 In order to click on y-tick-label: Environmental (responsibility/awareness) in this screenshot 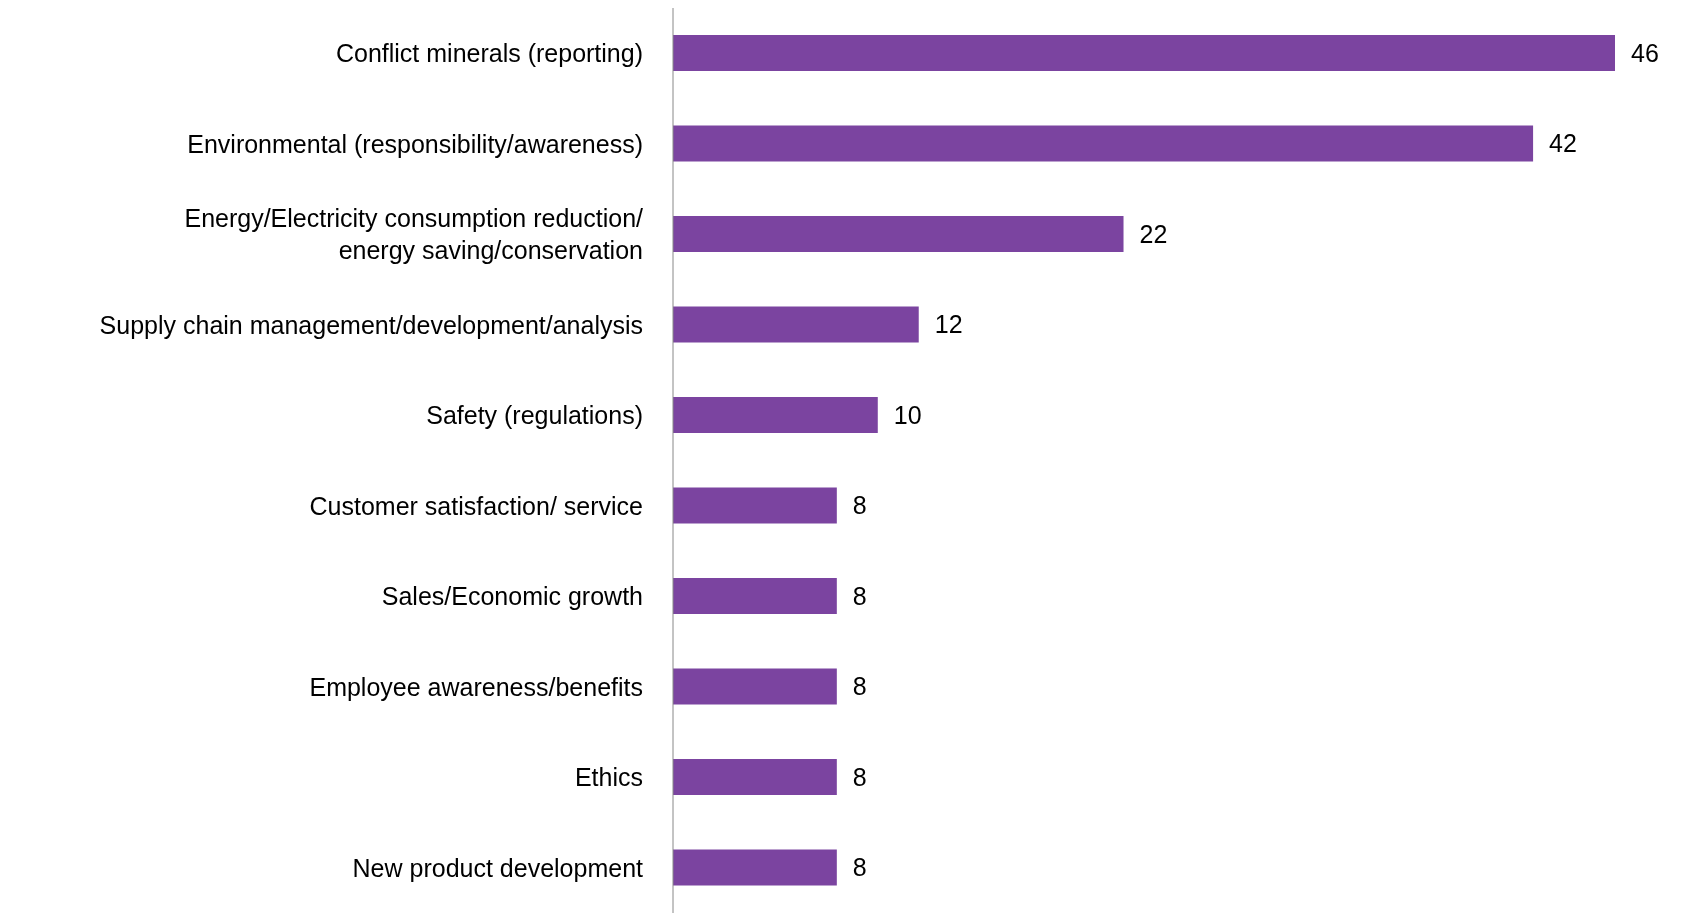, I will do `click(415, 143)`.